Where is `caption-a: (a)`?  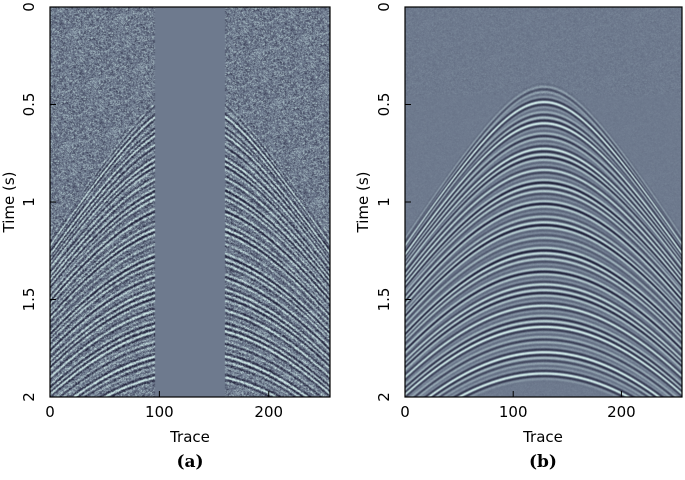
caption-a: (a) is located at coordinates (189, 462).